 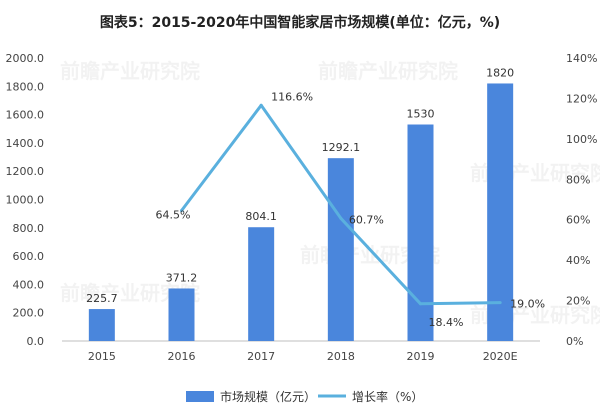 What do you see at coordinates (261, 216) in the screenshot?
I see `bar-value-label: 804.1` at bounding box center [261, 216].